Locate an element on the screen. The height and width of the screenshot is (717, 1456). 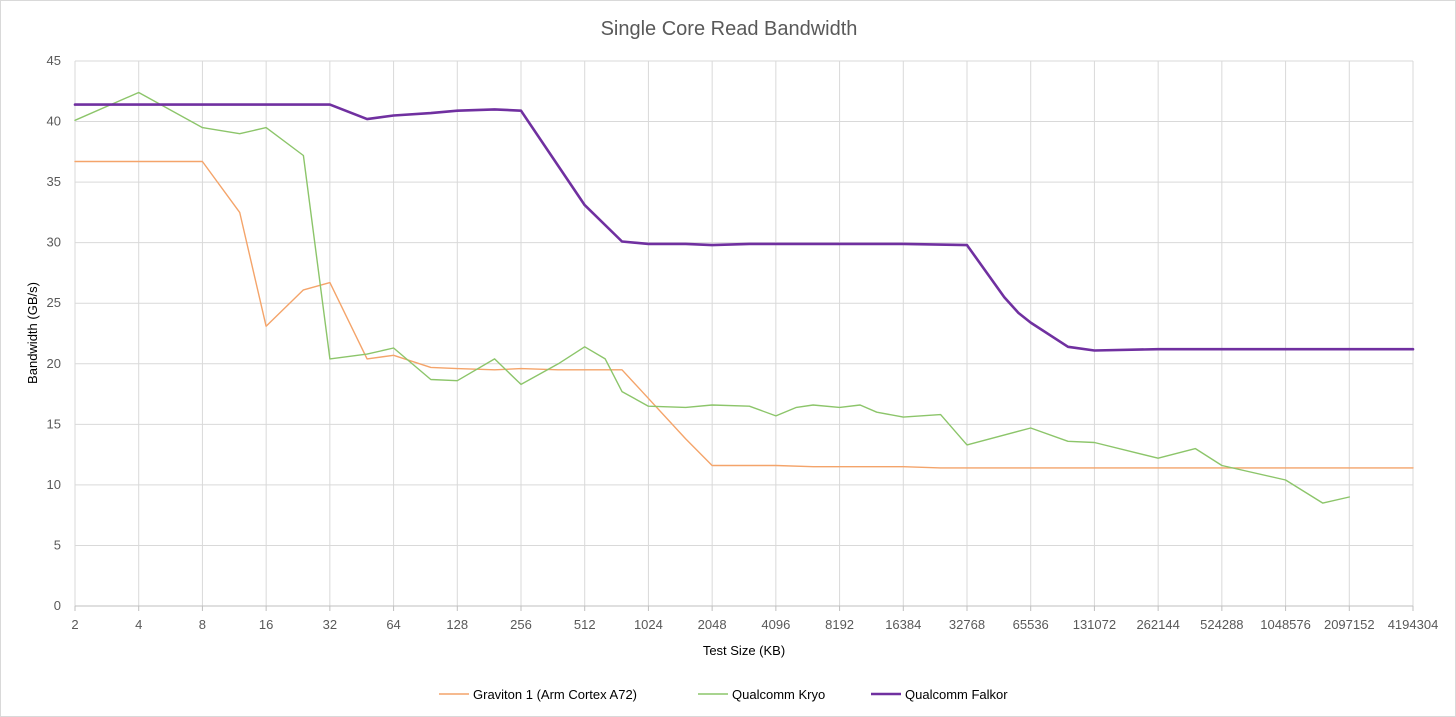
x-tick-label: 1024 is located at coordinates (648, 624).